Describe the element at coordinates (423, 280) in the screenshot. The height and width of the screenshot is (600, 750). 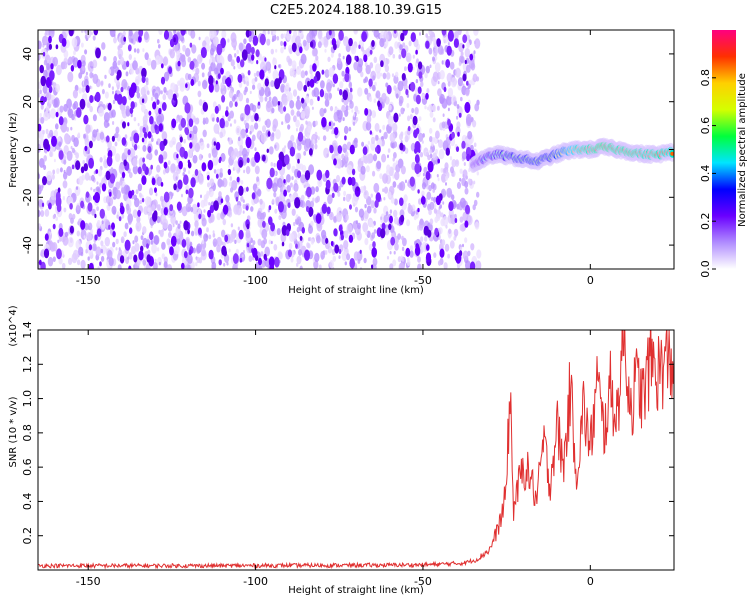
I see `x-tick-label: -50` at that location.